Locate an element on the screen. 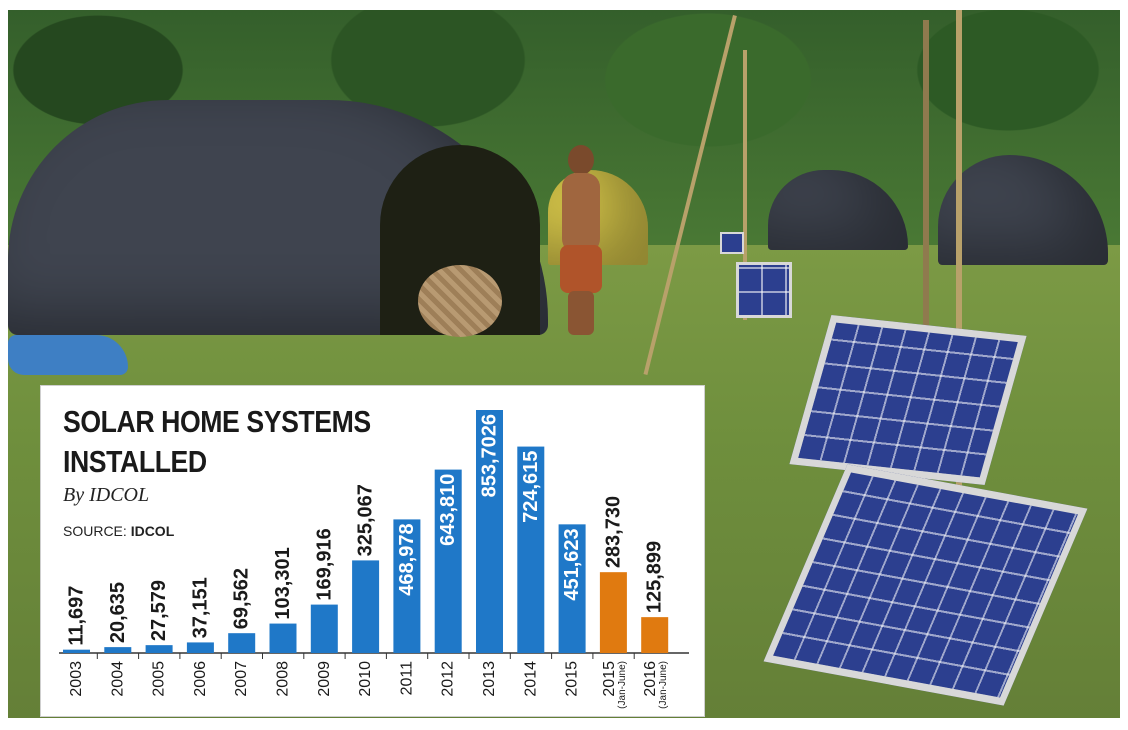  value-label: 103,301 is located at coordinates (283, 583).